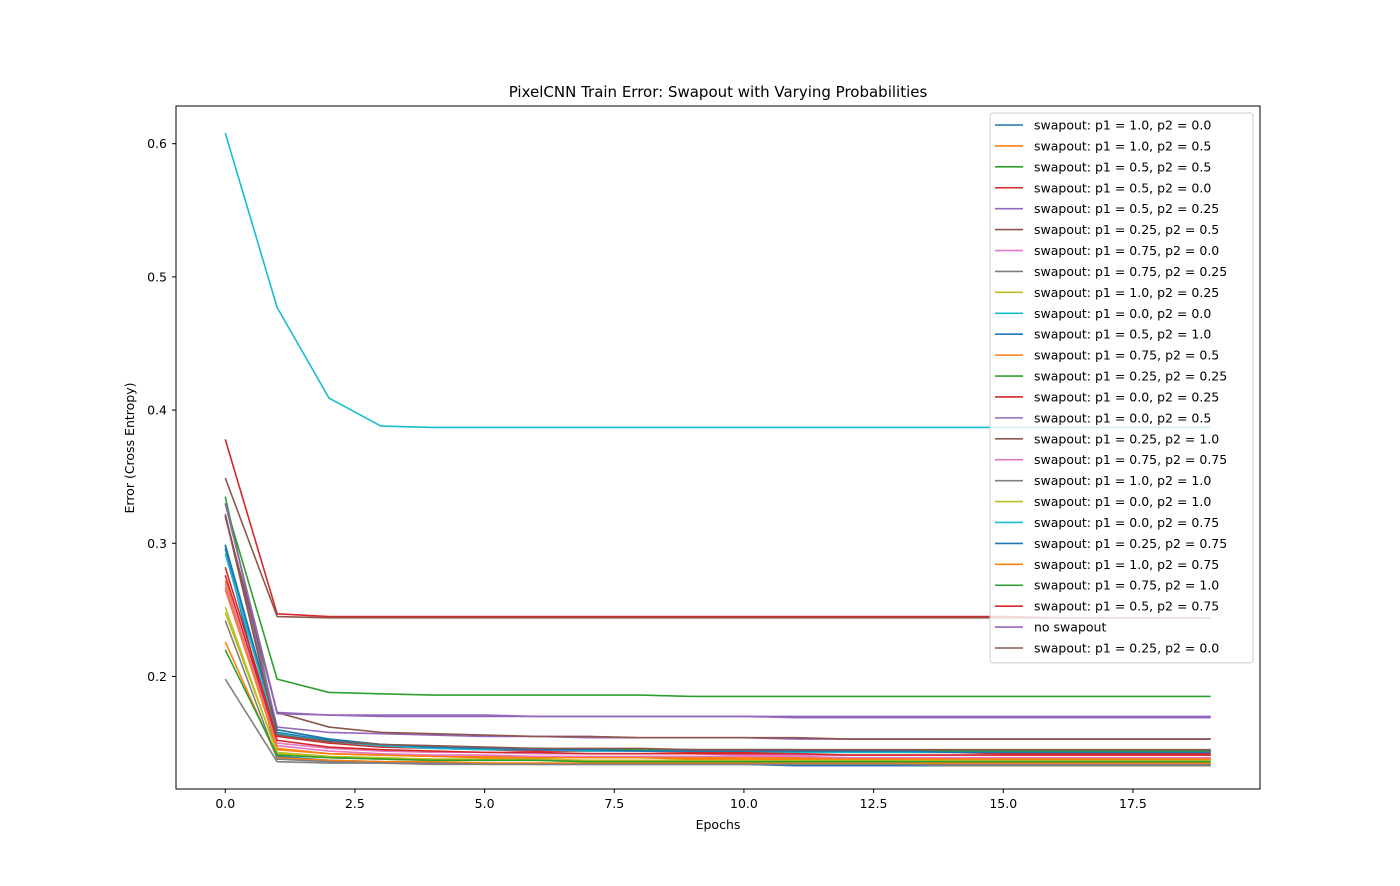 This screenshot has height=886, width=1400. I want to click on legend-label: swapout: p1 = 0.5, p2 = 0.5, so click(1122, 166).